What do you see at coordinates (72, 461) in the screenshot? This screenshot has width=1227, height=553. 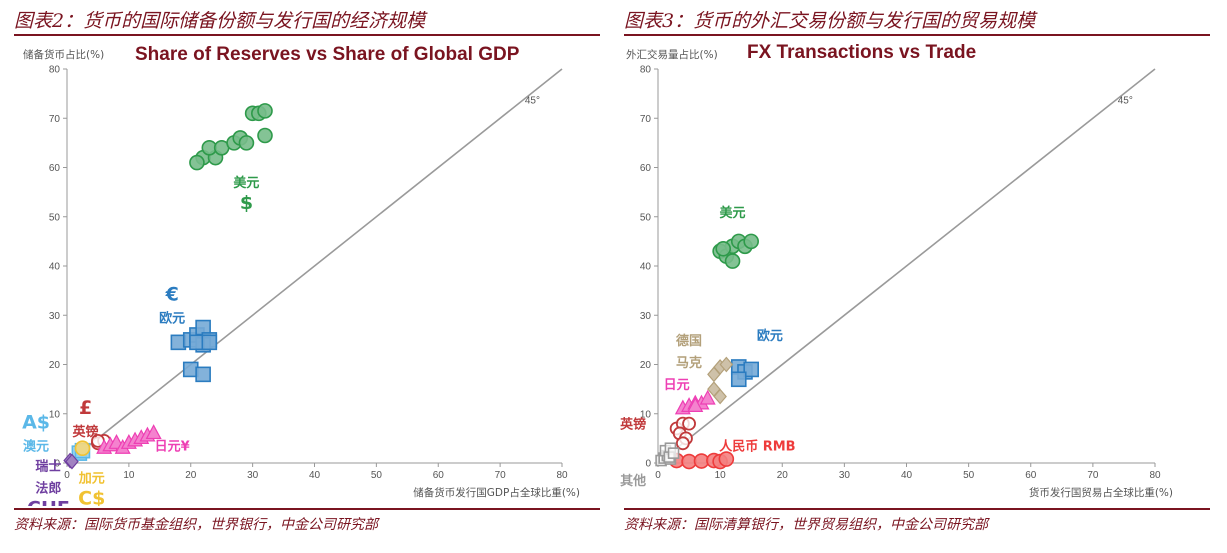 I see `chf-point` at bounding box center [72, 461].